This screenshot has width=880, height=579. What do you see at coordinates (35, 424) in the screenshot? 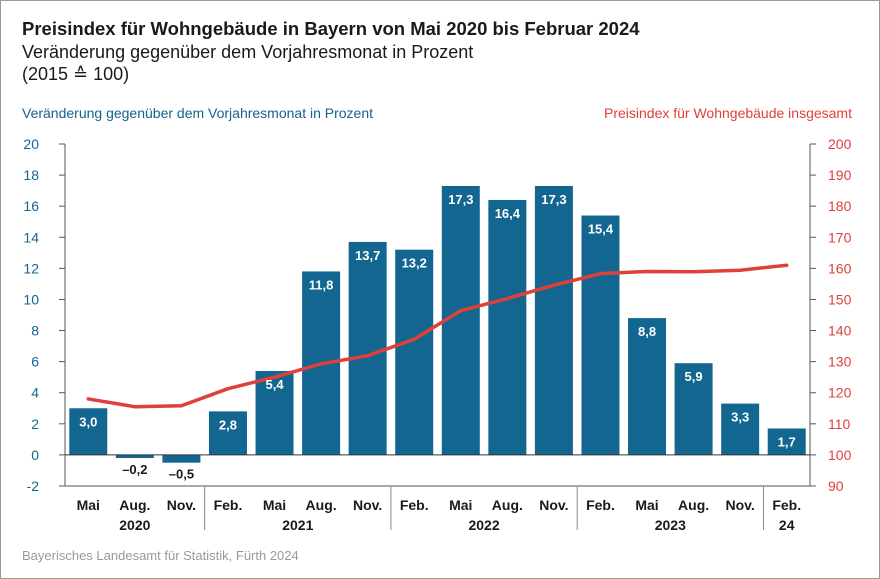
I see `left-tick-label: 2` at bounding box center [35, 424].